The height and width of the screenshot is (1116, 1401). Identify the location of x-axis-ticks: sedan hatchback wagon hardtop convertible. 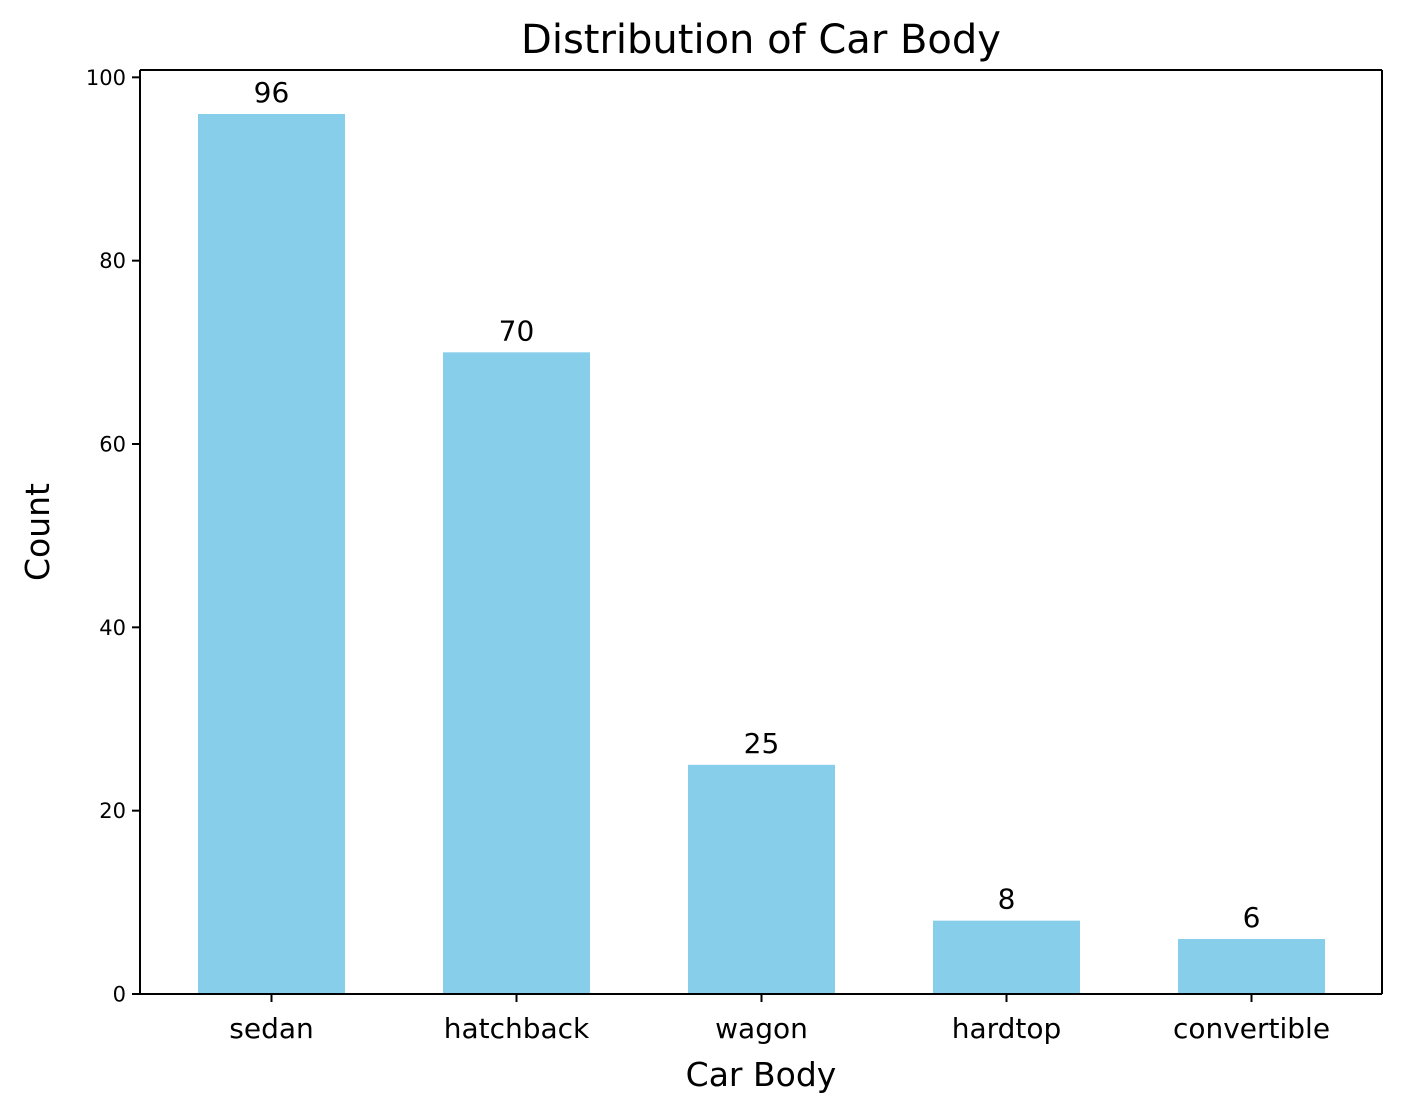
(779, 1019).